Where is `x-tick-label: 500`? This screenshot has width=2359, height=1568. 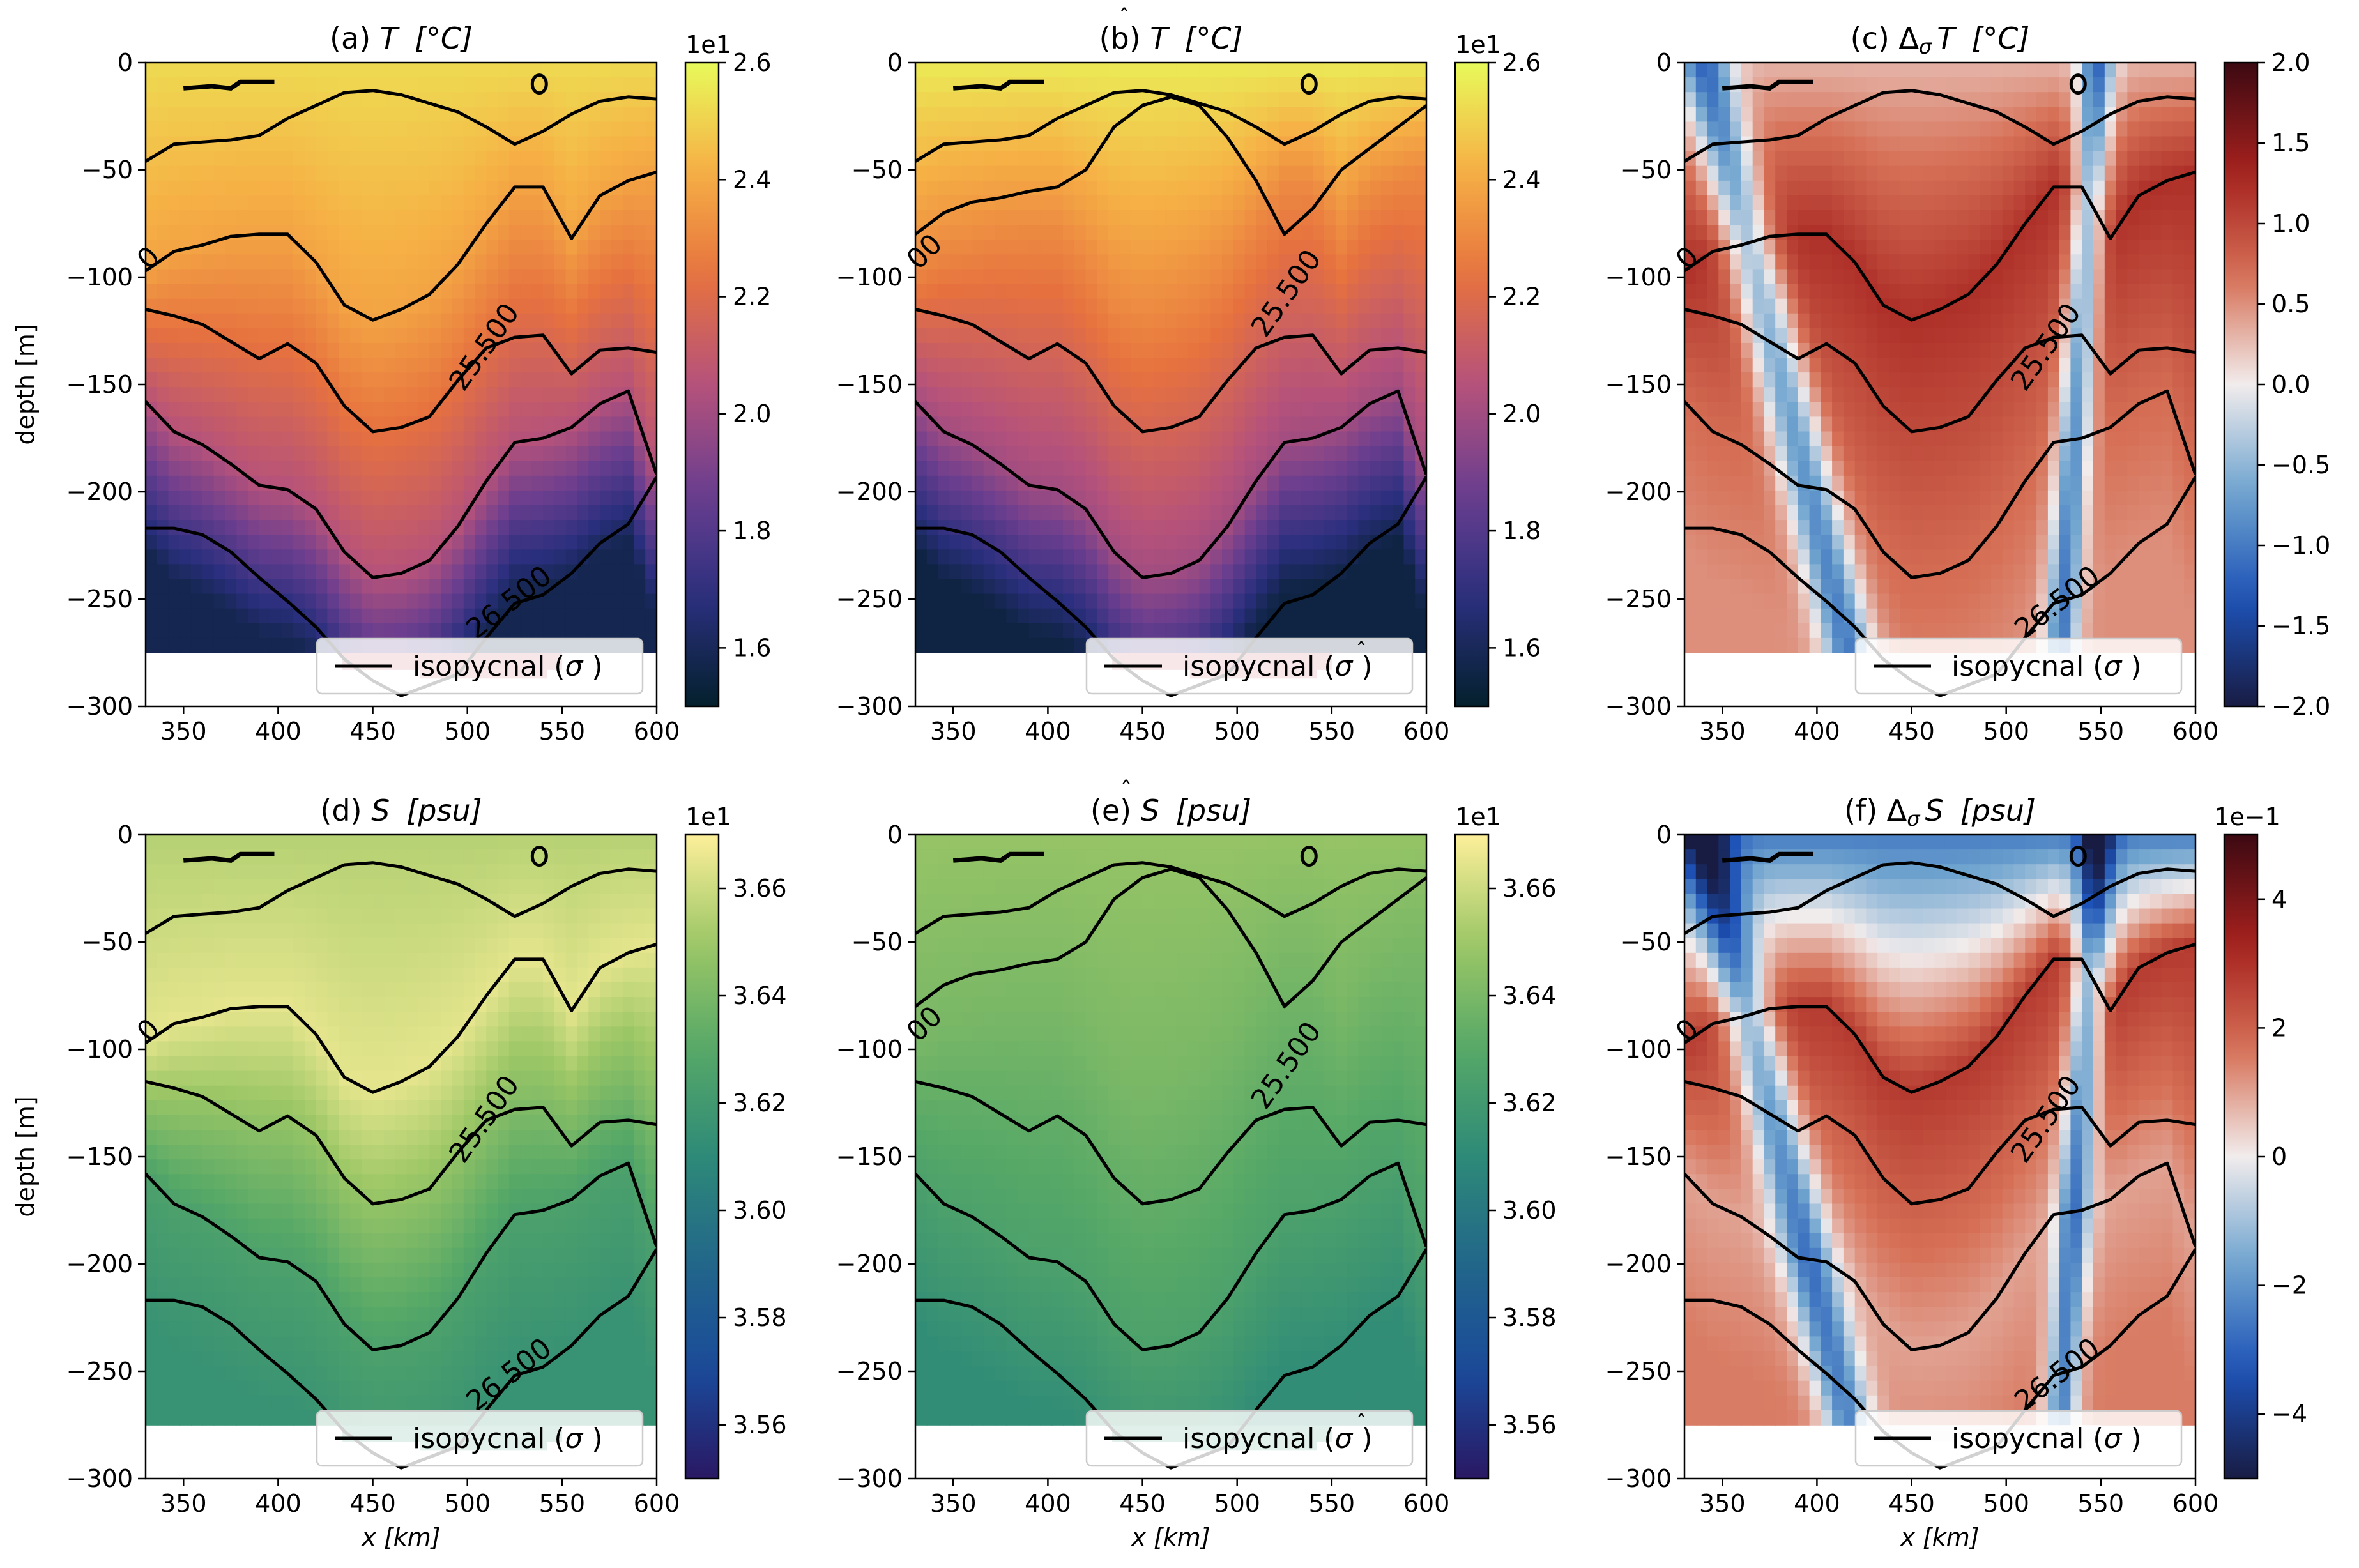
x-tick-label: 500 is located at coordinates (467, 731).